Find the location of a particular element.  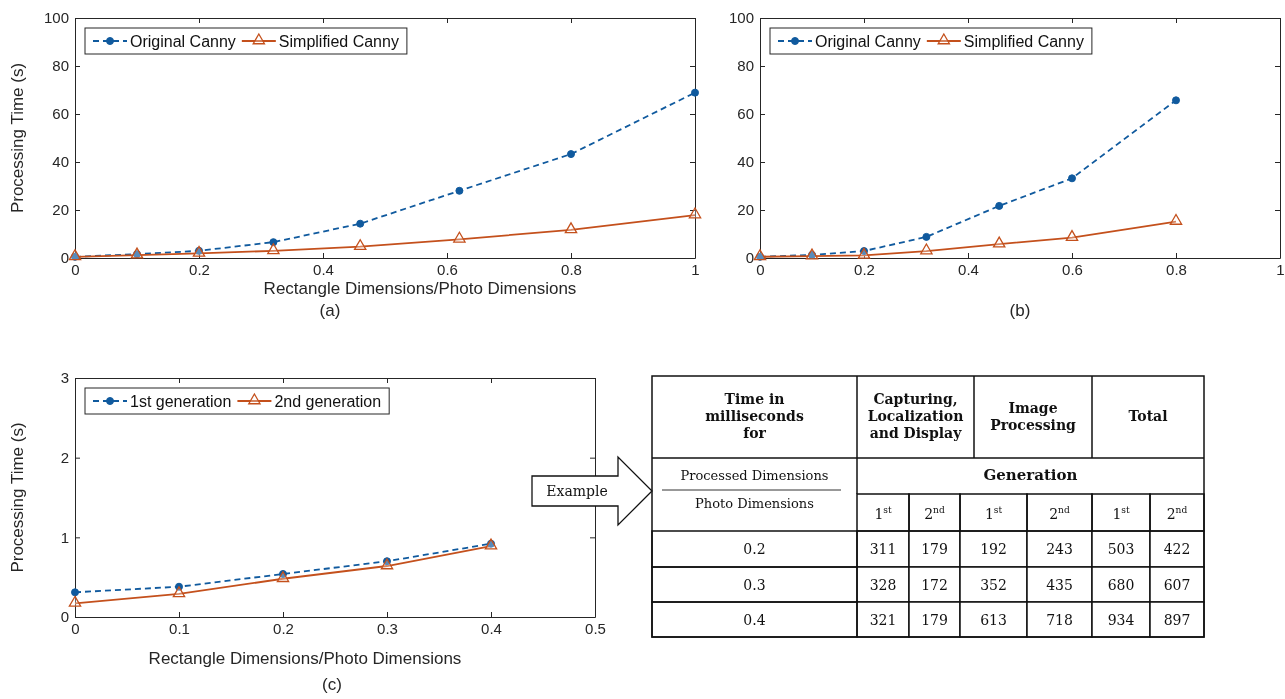

annotation: Example is located at coordinates (577, 491).